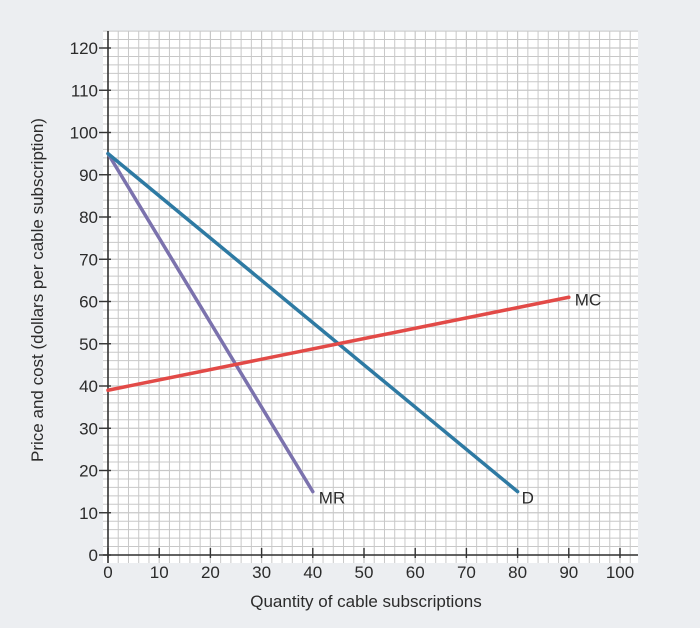  I want to click on y-tick-label: 80, so click(88, 217).